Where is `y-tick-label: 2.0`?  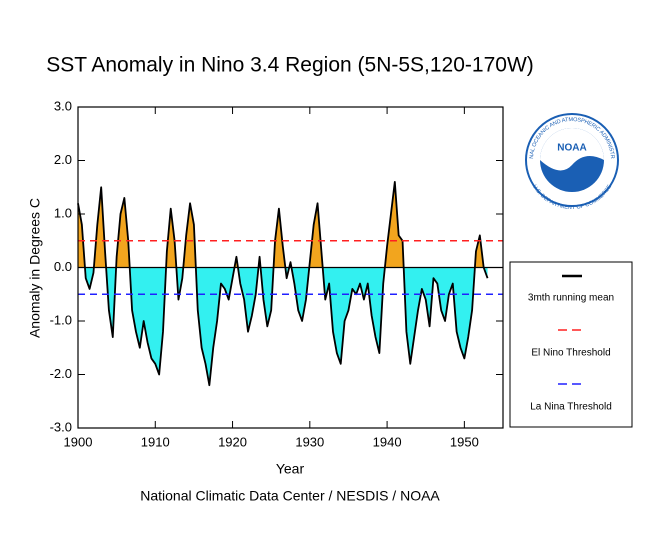 y-tick-label: 2.0 is located at coordinates (63, 159).